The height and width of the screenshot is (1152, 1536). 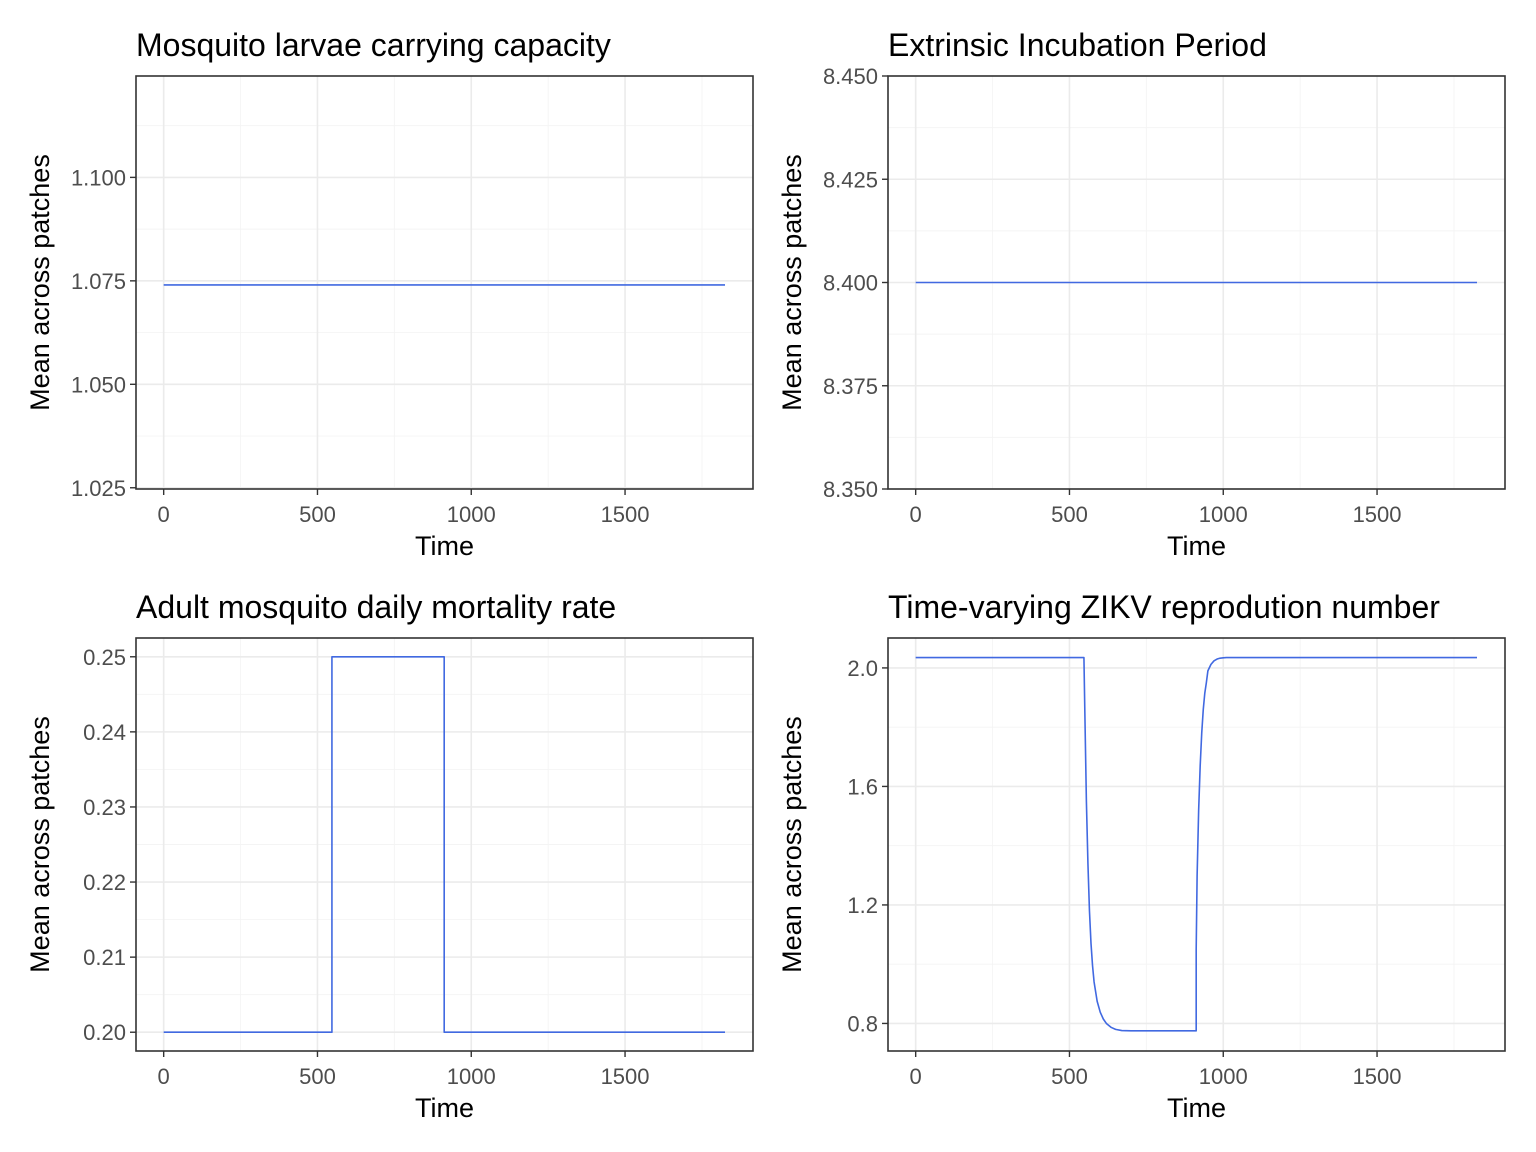 I want to click on y-tick-label: 0.8, so click(x=862, y=1023).